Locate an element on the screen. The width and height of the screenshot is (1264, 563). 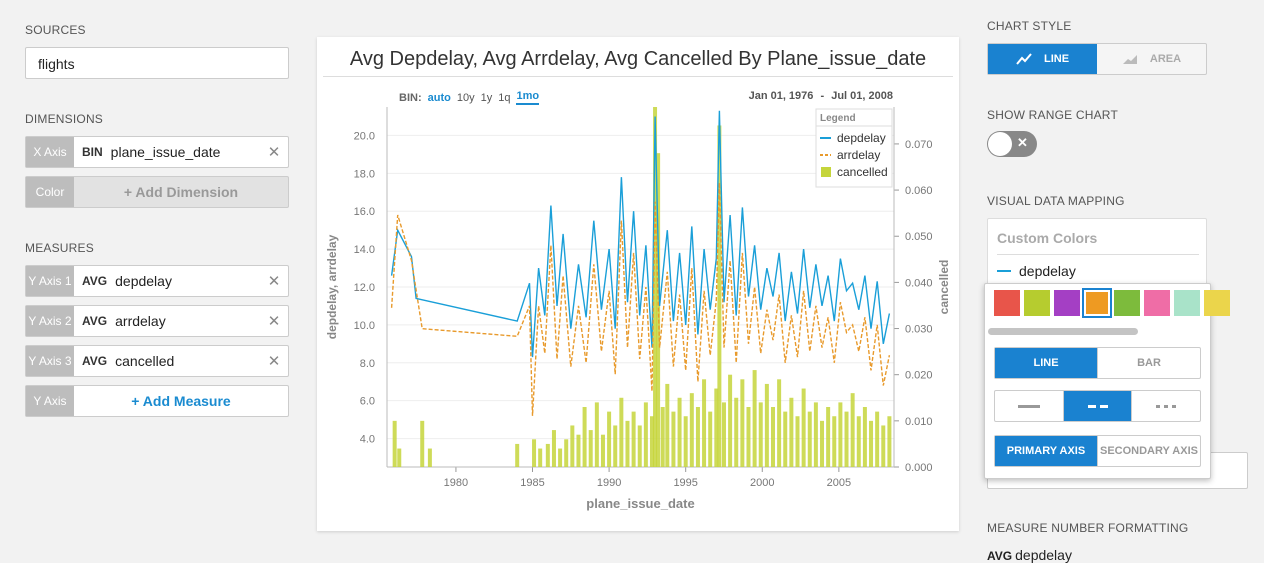
style-area-button: AREA is located at coordinates (1151, 59).